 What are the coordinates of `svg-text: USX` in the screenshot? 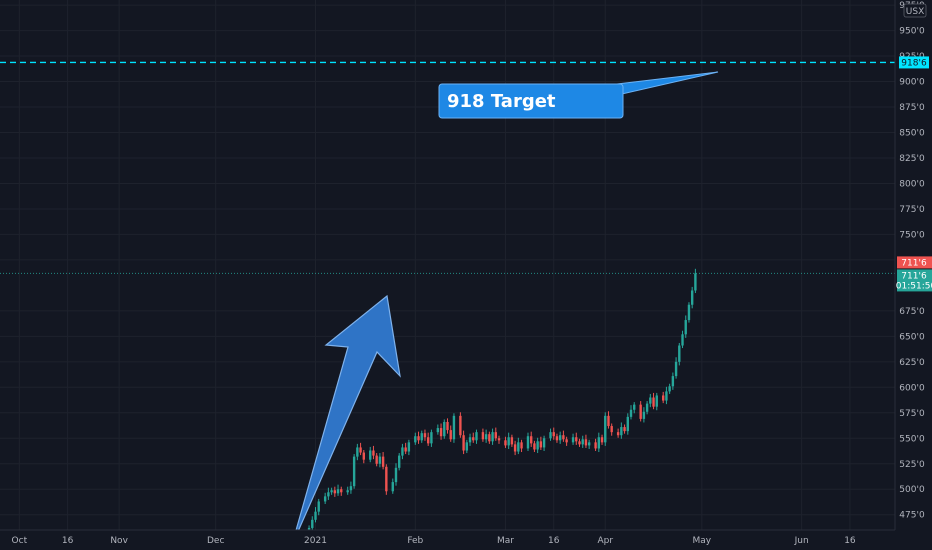 It's located at (915, 12).